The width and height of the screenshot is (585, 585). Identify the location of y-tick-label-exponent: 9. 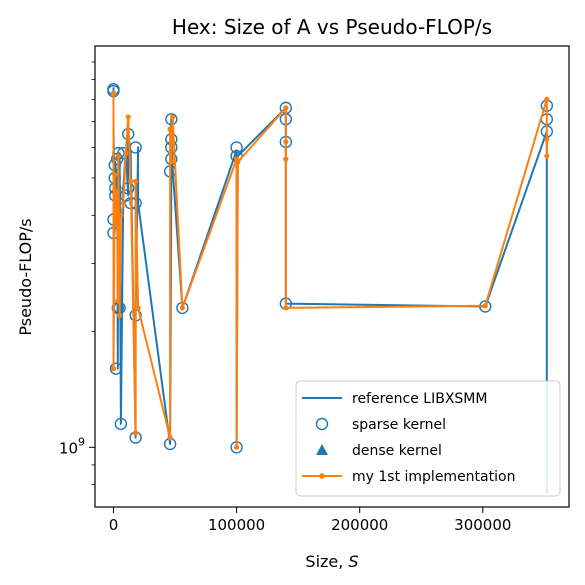
(81, 441).